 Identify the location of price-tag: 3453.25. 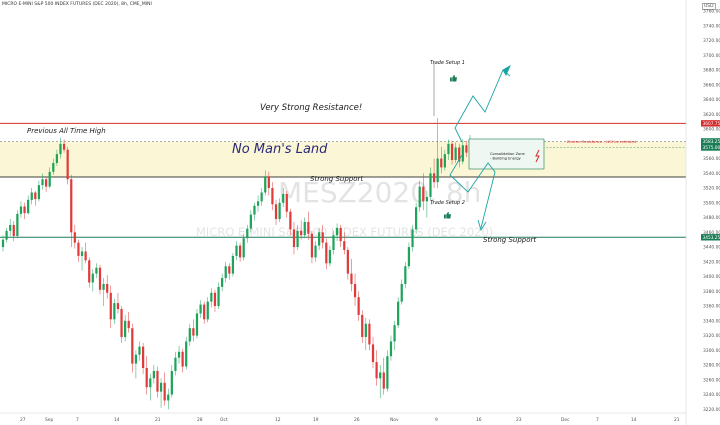
(710, 237).